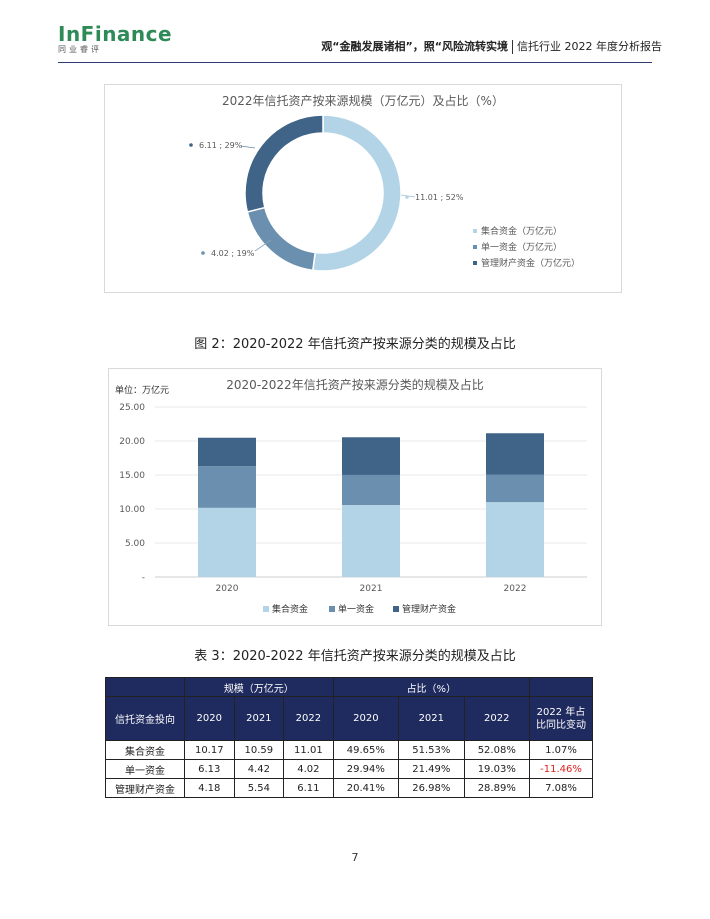 This screenshot has width=710, height=919. What do you see at coordinates (355, 62) in the screenshot?
I see `header-rule` at bounding box center [355, 62].